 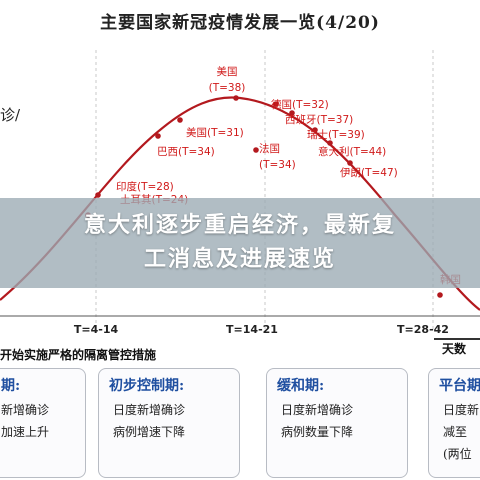 What do you see at coordinates (145, 186) in the screenshot?
I see `country-label: 印度(T=28)` at bounding box center [145, 186].